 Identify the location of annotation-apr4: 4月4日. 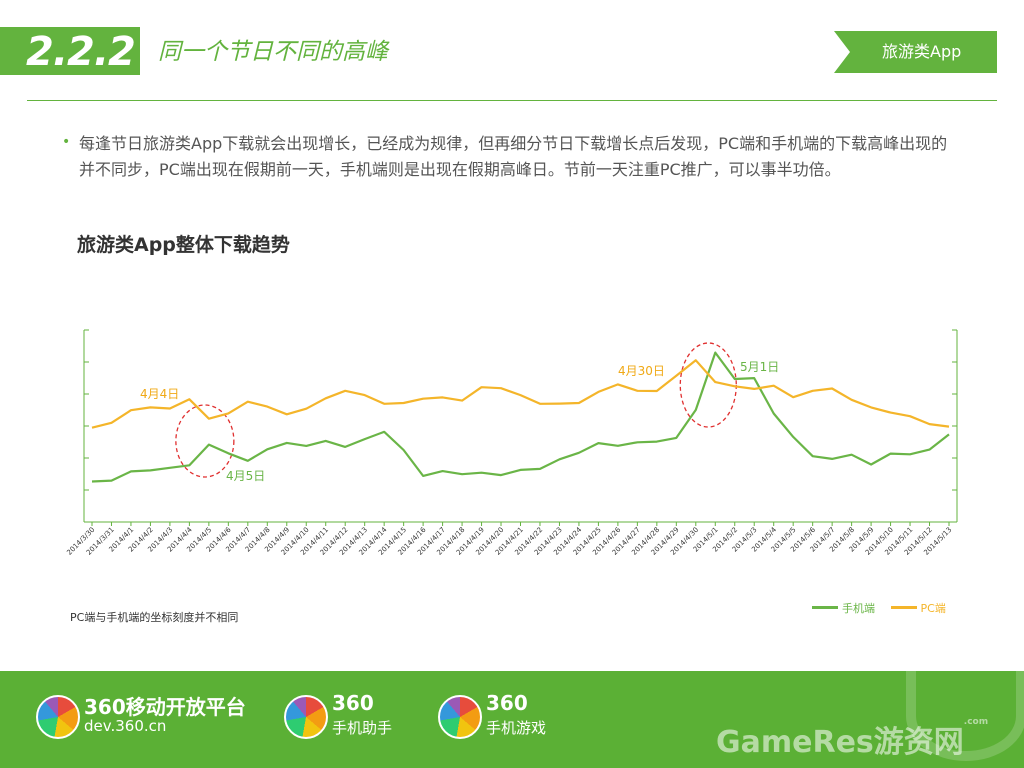
(159, 394).